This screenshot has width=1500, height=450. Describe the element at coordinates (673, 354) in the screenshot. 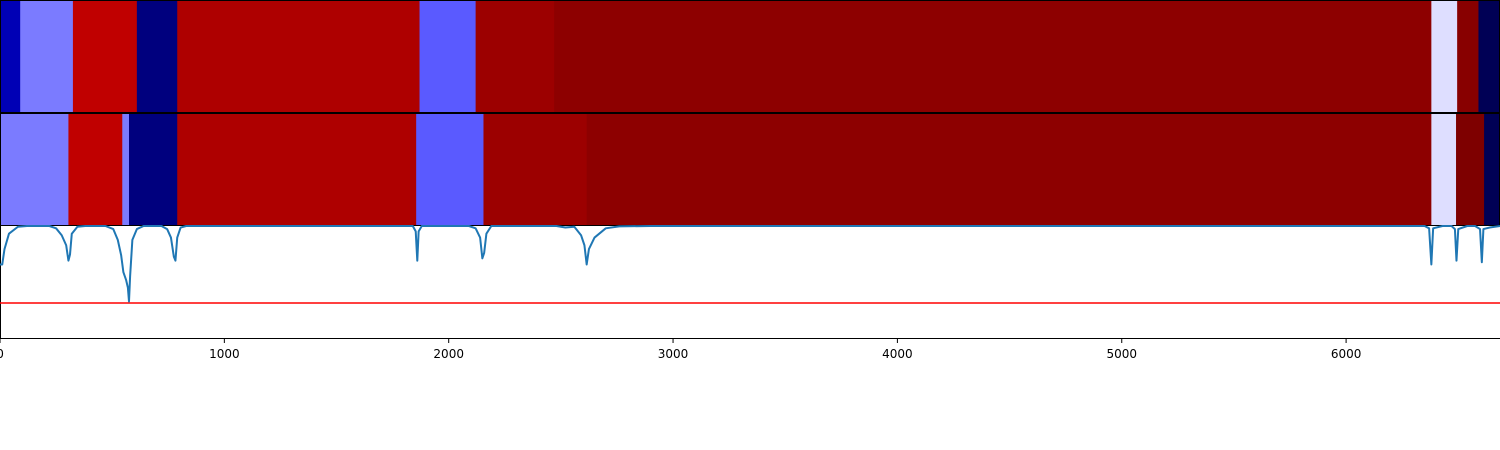

I see `x-tick-label: 3000` at that location.